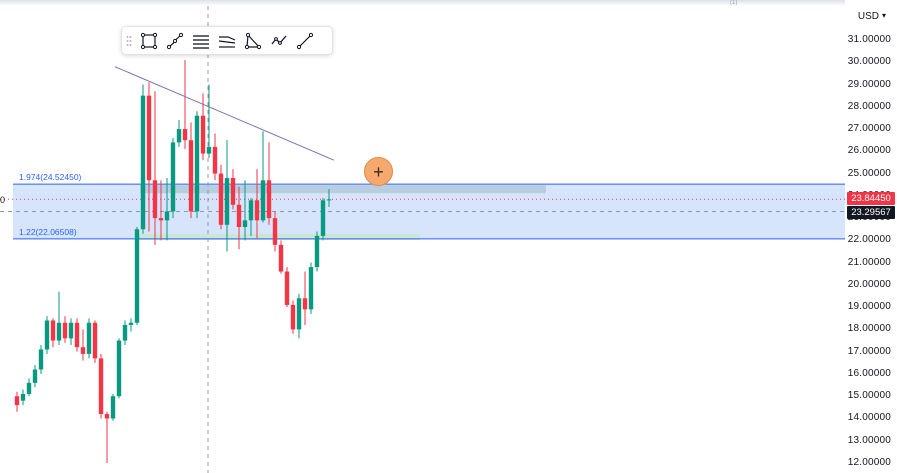 The image size is (897, 473). What do you see at coordinates (869, 129) in the screenshot?
I see `price-axis-label: 27.00000` at bounding box center [869, 129].